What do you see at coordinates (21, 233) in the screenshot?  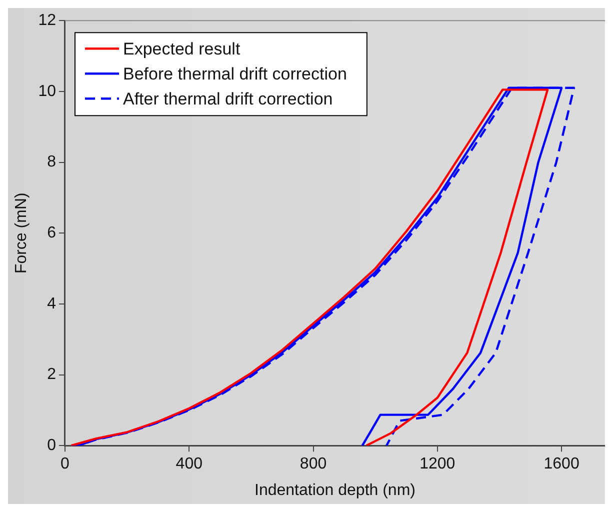 I see `y-axis-title: Force (mN)` at bounding box center [21, 233].